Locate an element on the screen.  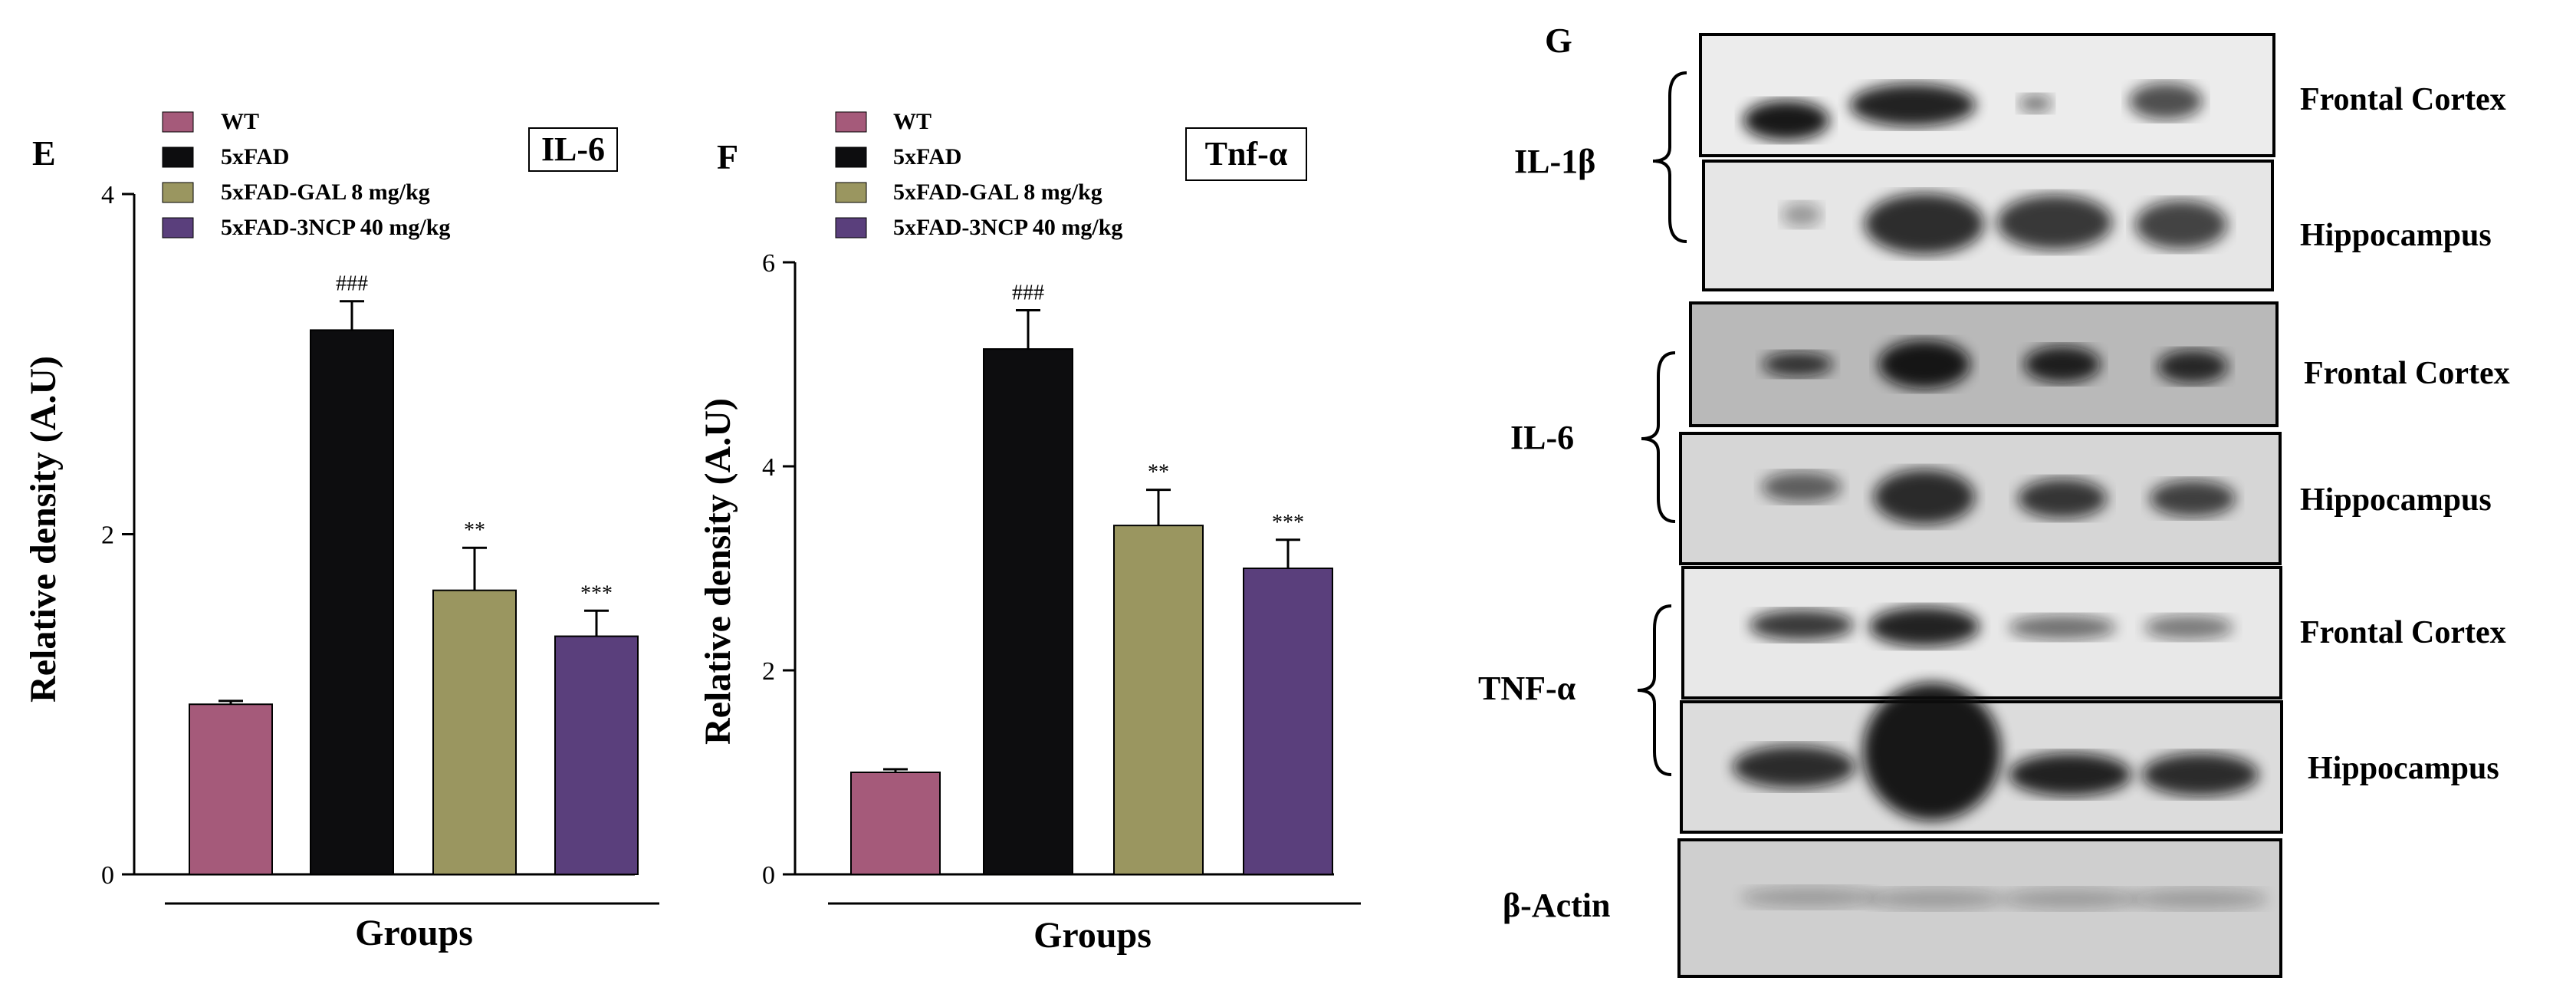
protein-label: IL-1β is located at coordinates (1555, 161).